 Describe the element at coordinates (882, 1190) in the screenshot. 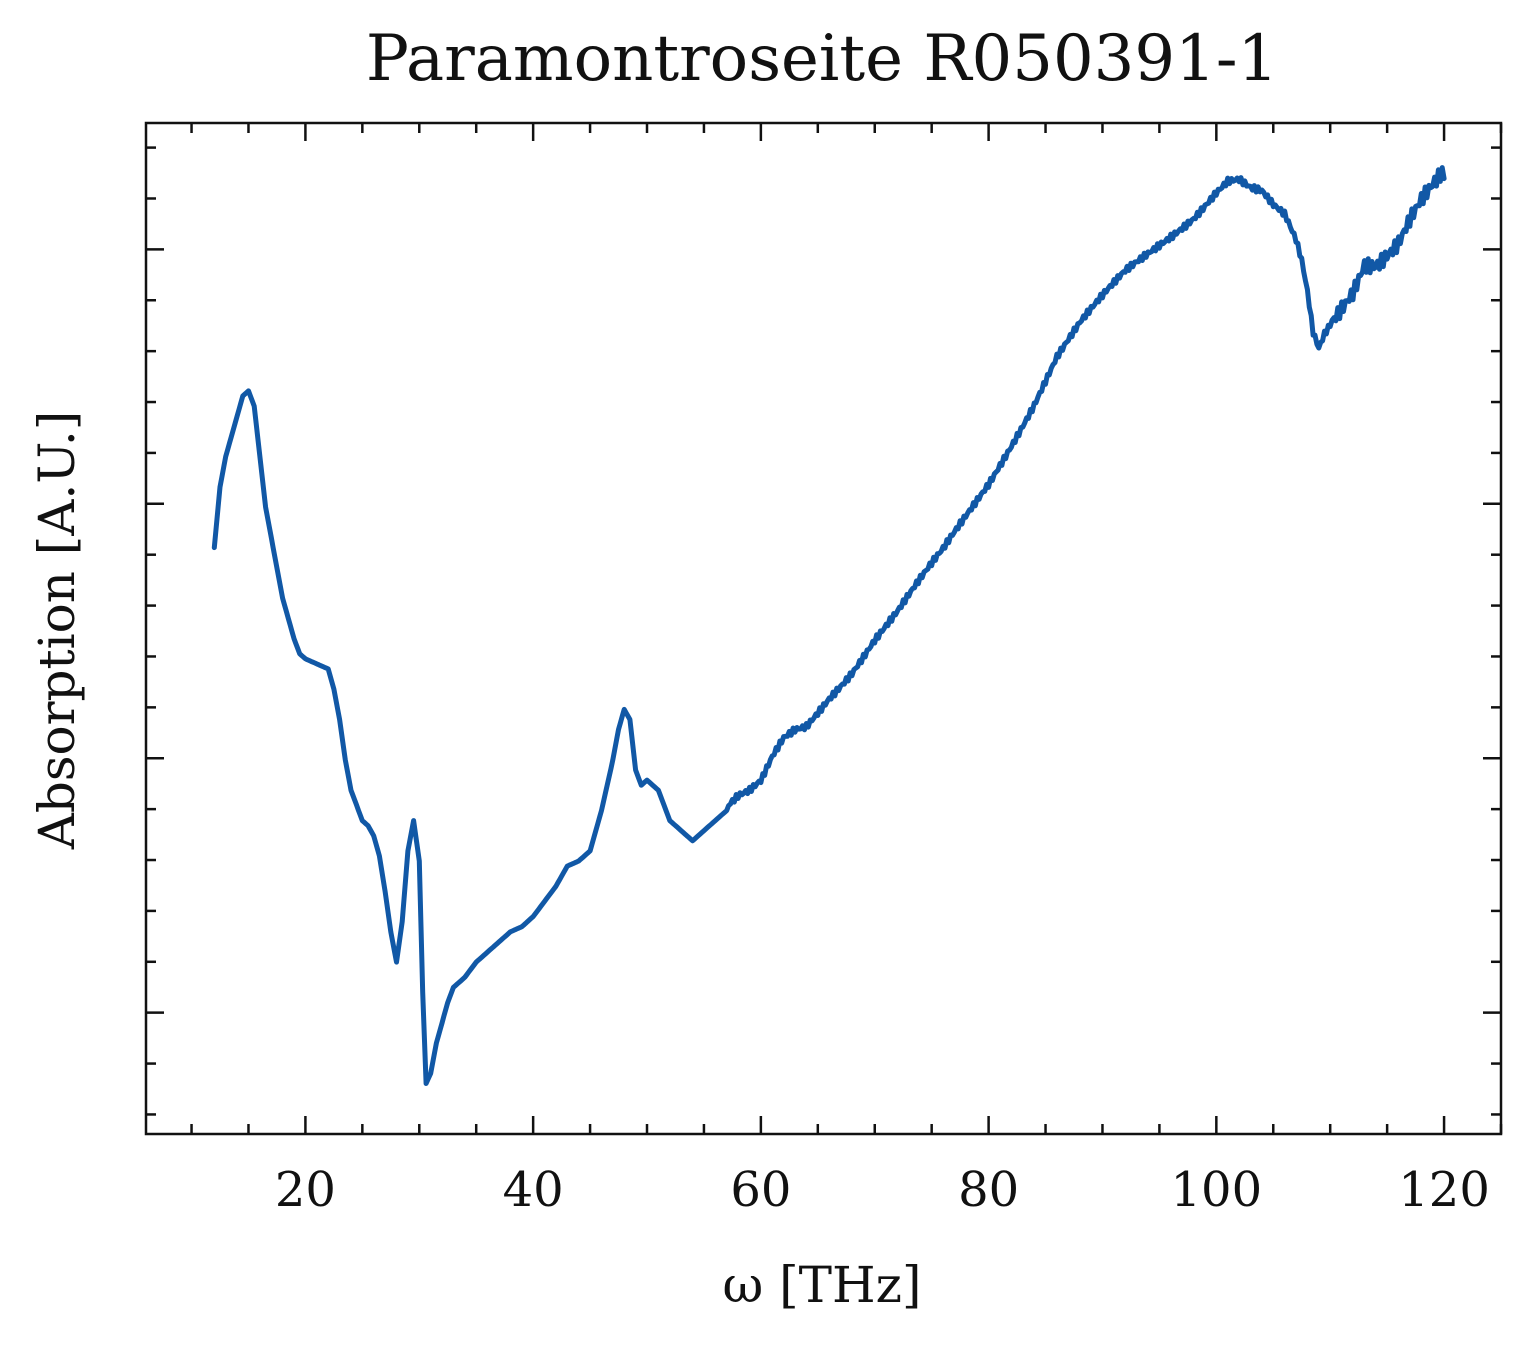

I see `x-tick-labels: 20 40 60 80 100 120` at that location.